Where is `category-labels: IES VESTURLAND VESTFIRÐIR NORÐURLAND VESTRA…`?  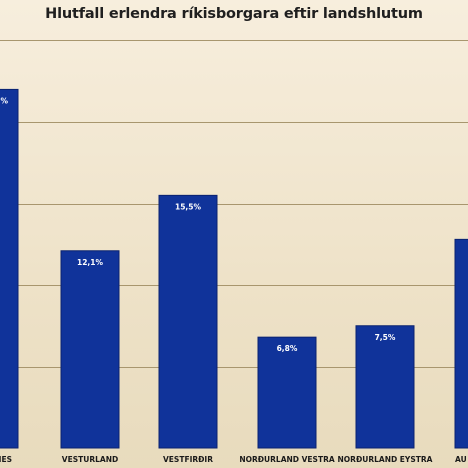 category-labels: IES VESTURLAND VESTFIRÐIR NORÐURLAND VESTRA… is located at coordinates (233, 459).